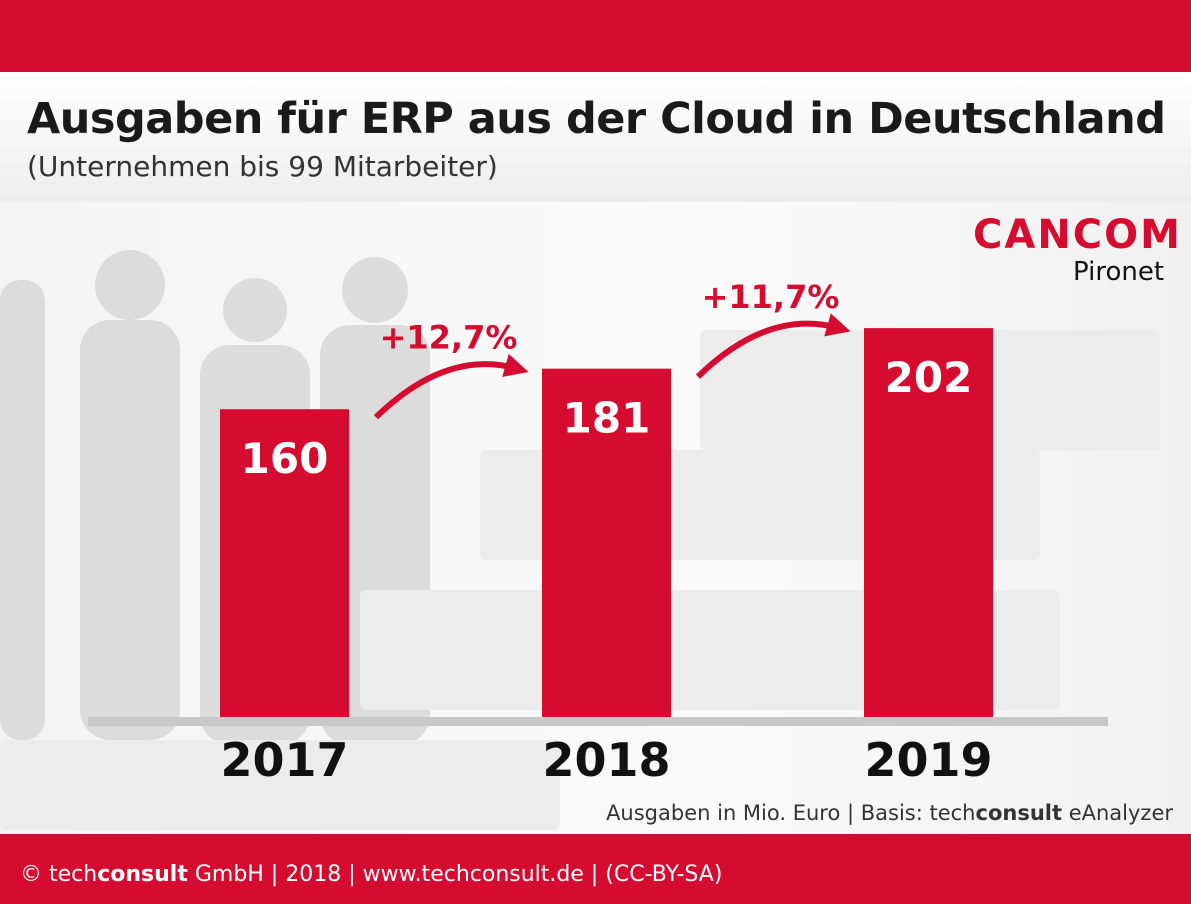 The image size is (1191, 904). I want to click on footer-prefix: © tech, so click(59, 874).